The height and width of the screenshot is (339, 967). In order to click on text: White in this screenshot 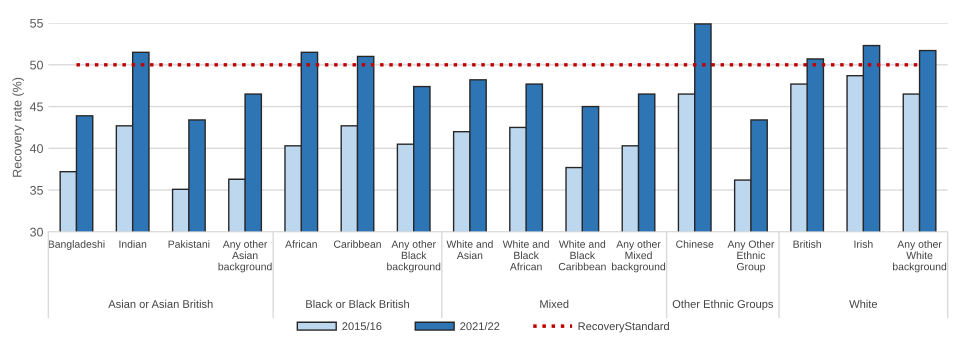, I will do `click(863, 304)`.